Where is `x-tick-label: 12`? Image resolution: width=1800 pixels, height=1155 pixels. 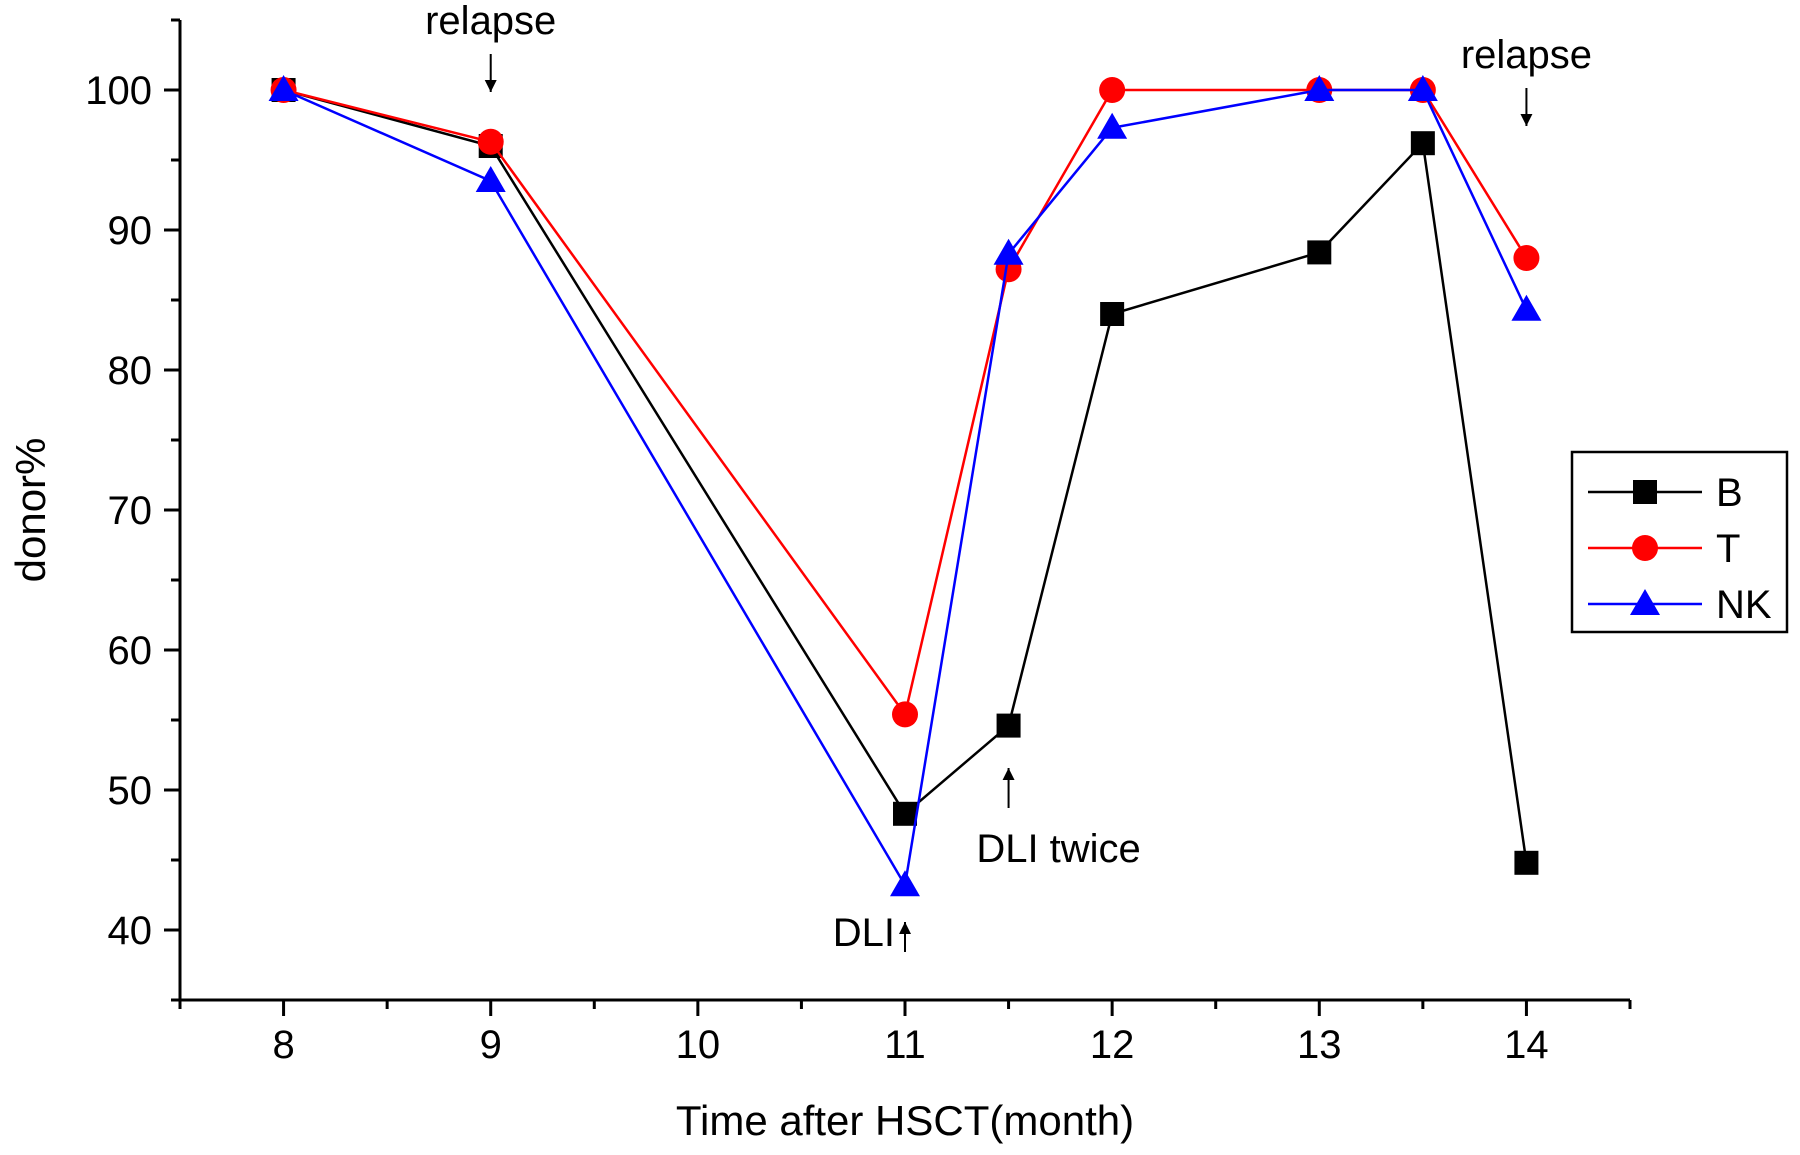
x-tick-label: 12 is located at coordinates (1112, 1045).